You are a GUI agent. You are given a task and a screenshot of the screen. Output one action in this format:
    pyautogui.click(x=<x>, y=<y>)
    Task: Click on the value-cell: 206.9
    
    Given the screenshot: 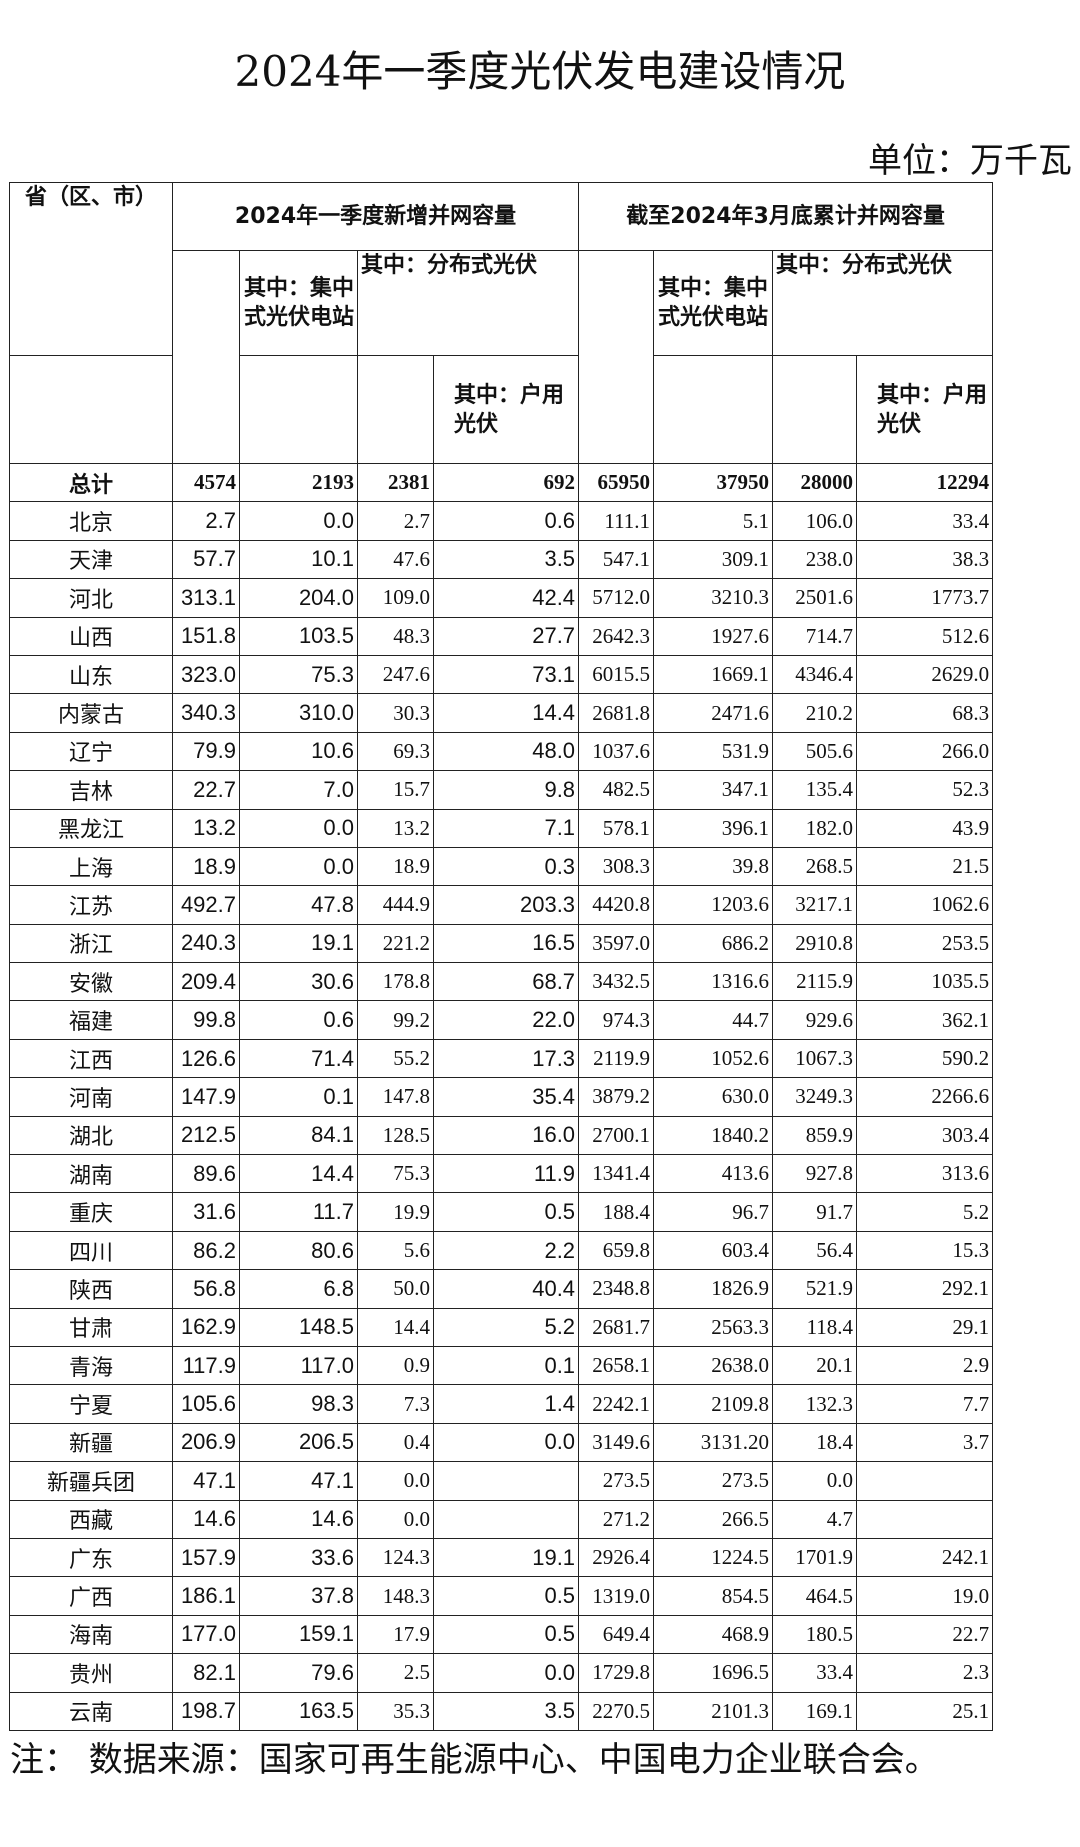 What is the action you would take?
    pyautogui.click(x=206, y=1442)
    